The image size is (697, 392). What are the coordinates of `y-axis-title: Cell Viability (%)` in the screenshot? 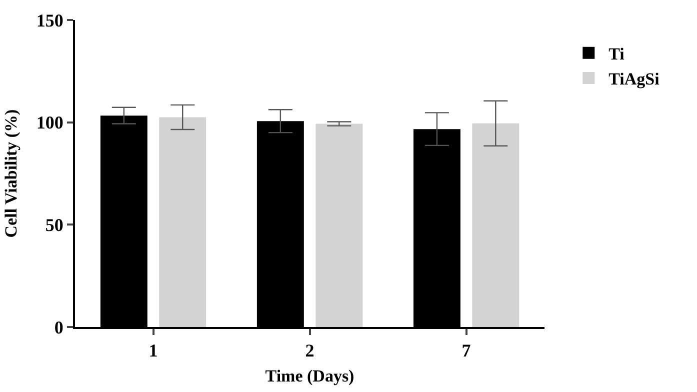 It's located at (10, 173).